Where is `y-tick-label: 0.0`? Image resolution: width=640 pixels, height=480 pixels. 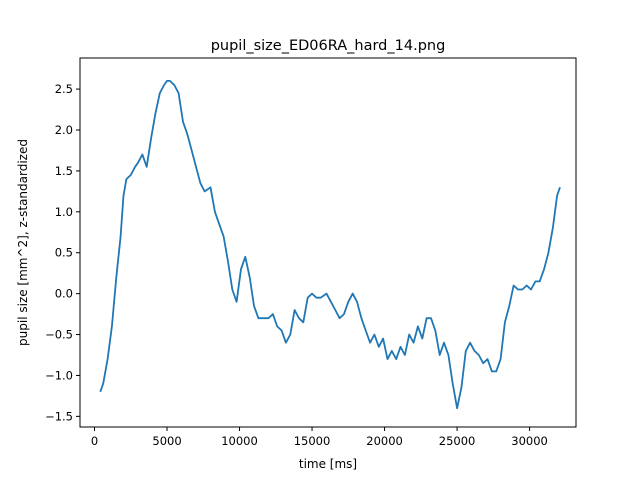
y-tick-label: 0.0 is located at coordinates (64, 294).